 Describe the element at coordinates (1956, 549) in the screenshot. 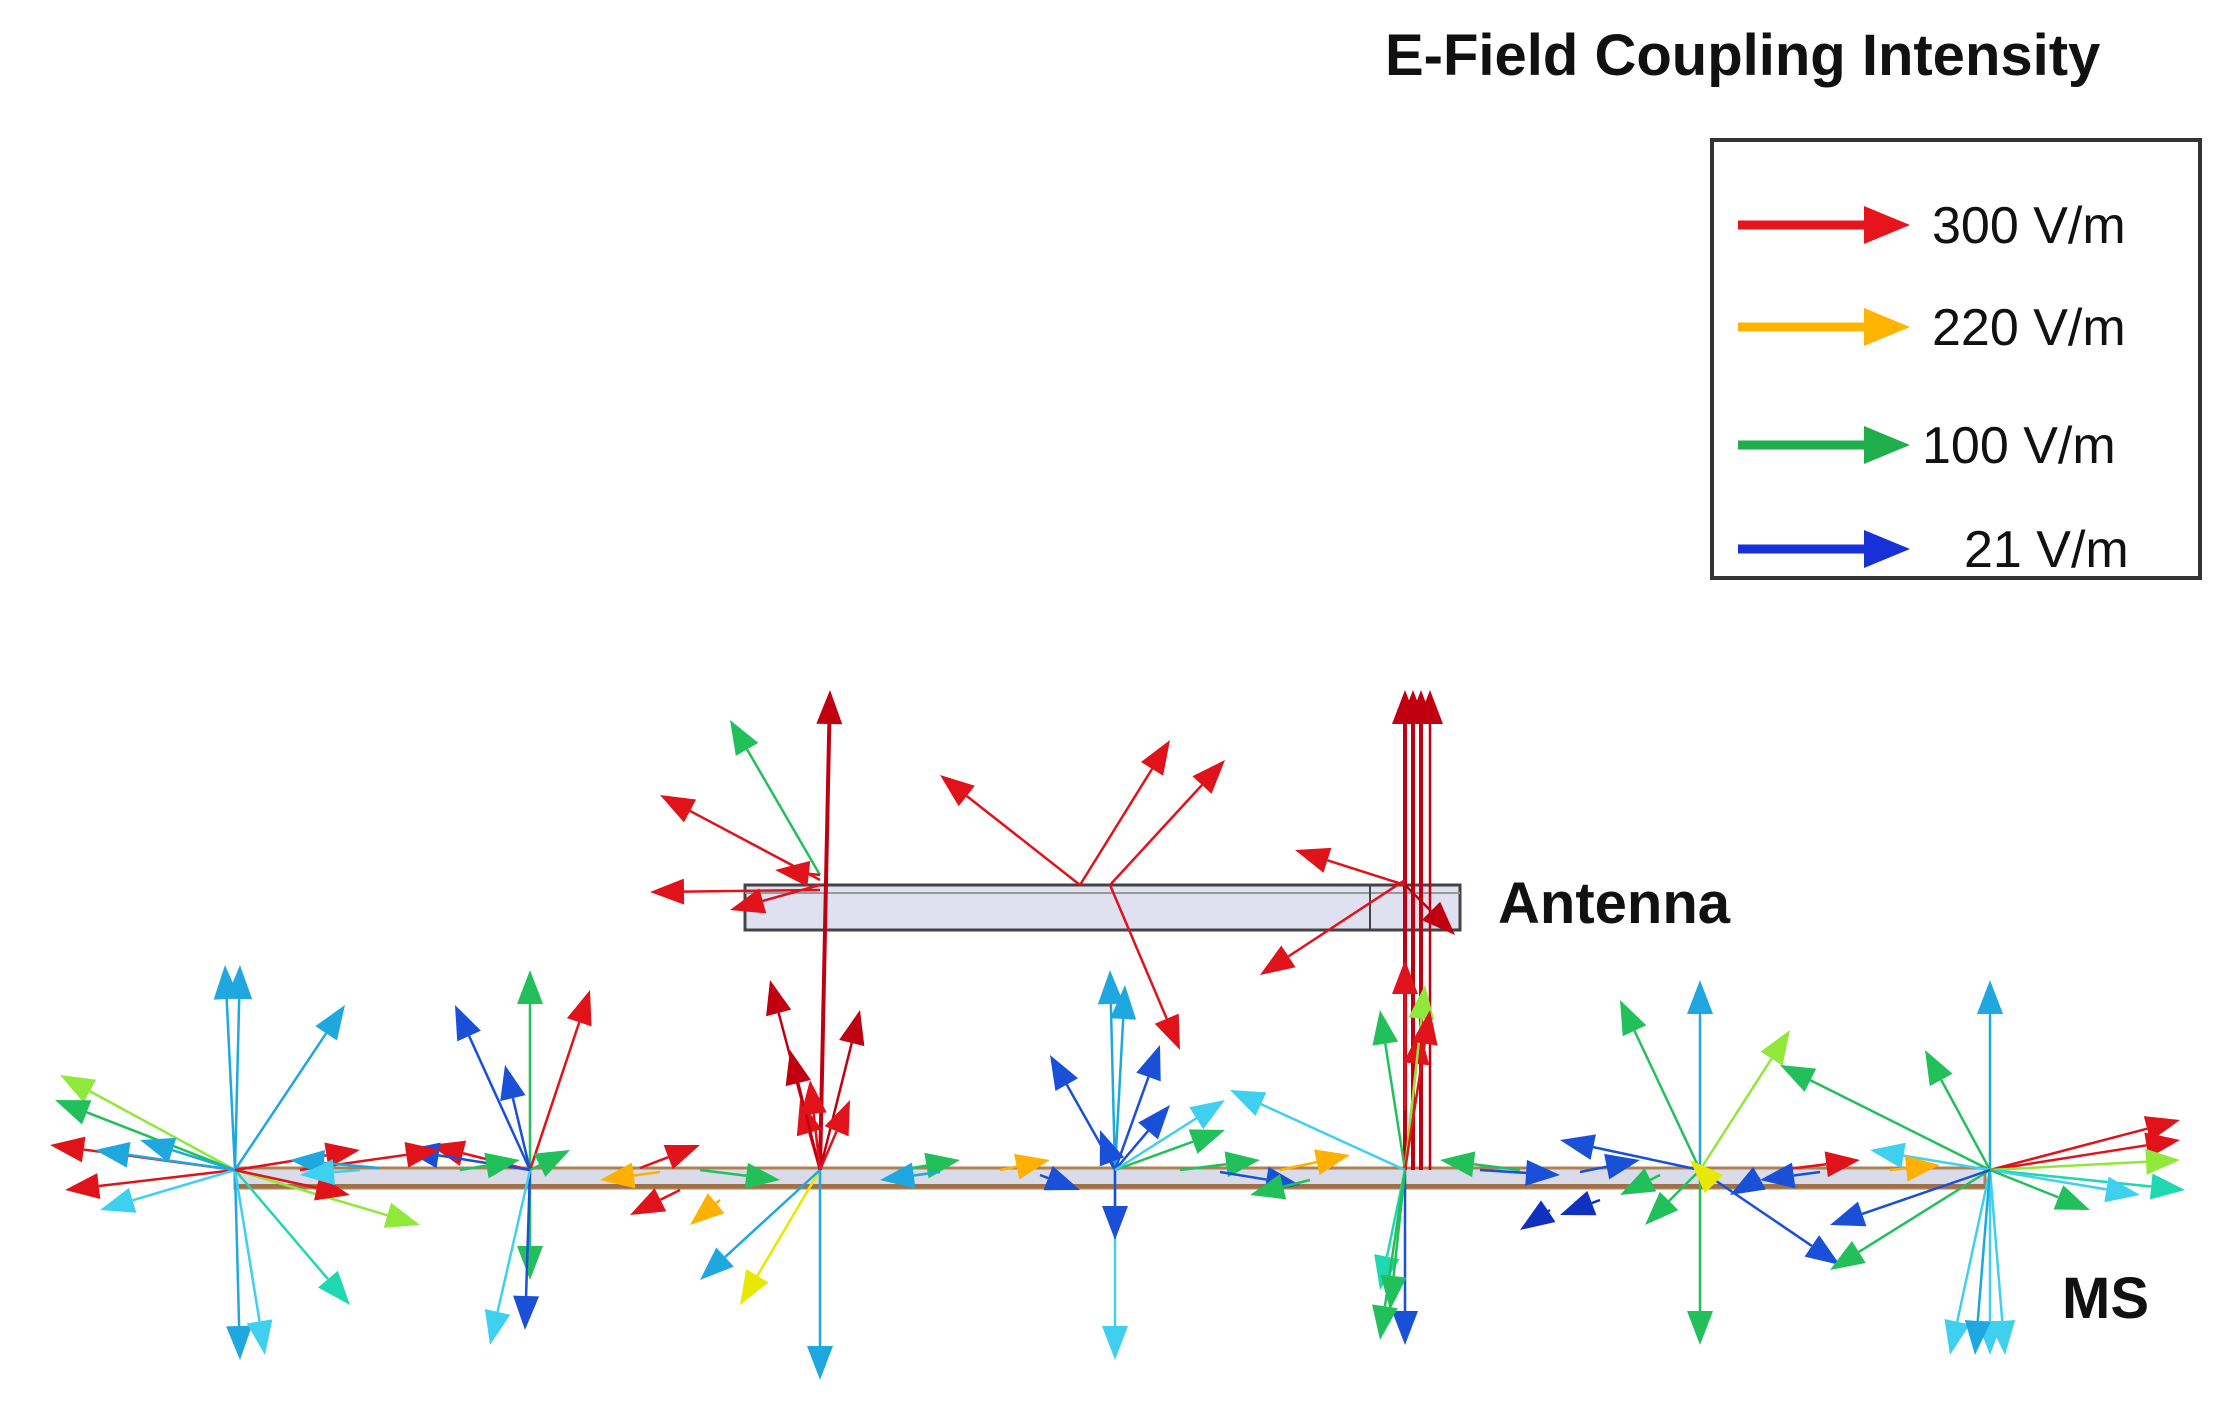

I see `legend-item-21: 21 V/m` at that location.